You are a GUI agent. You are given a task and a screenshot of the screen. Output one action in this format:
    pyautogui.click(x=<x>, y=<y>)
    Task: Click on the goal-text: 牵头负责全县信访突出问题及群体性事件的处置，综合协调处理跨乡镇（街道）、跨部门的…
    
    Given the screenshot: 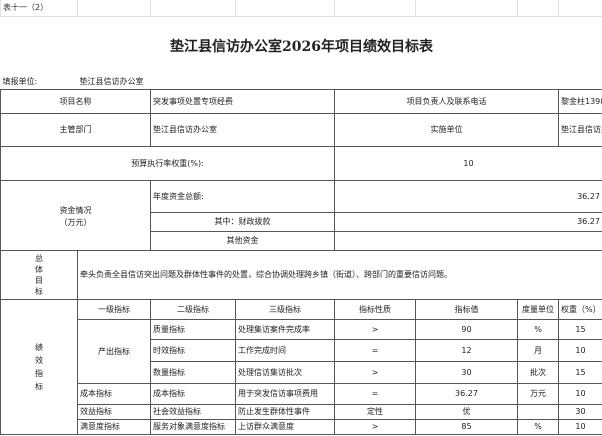 What is the action you would take?
    pyautogui.click(x=339, y=274)
    